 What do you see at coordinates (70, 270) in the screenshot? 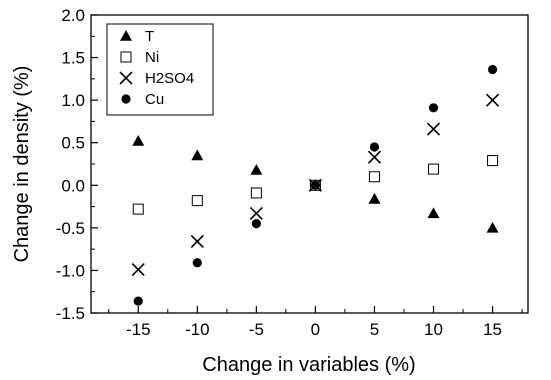
I see `y-tick-label: -1.0` at bounding box center [70, 270].